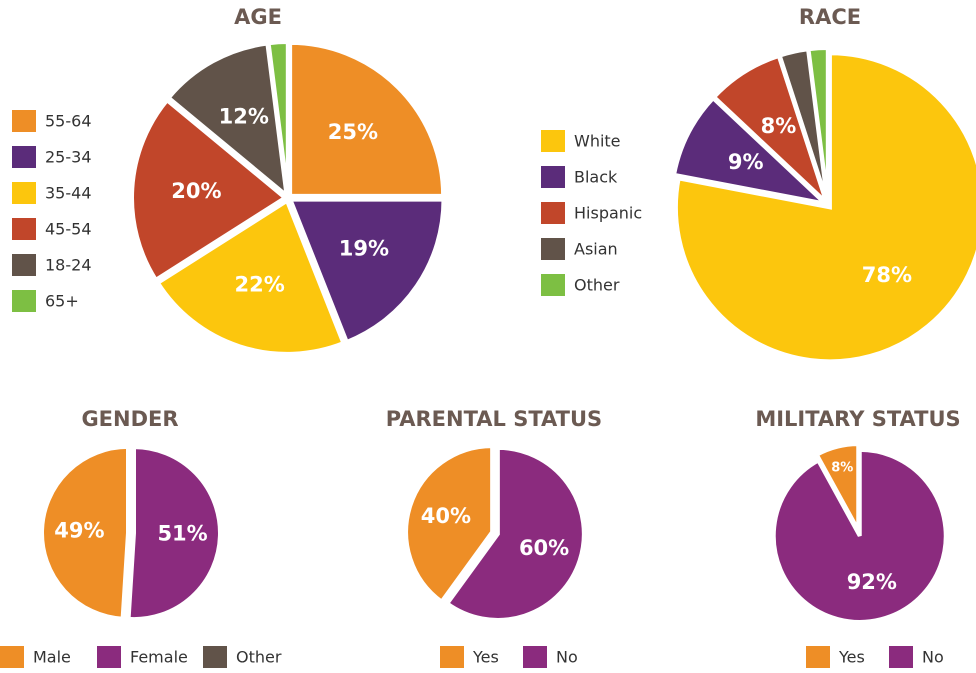 This screenshot has height=673, width=976. Describe the element at coordinates (364, 249) in the screenshot. I see `slice-label: 19%` at that location.